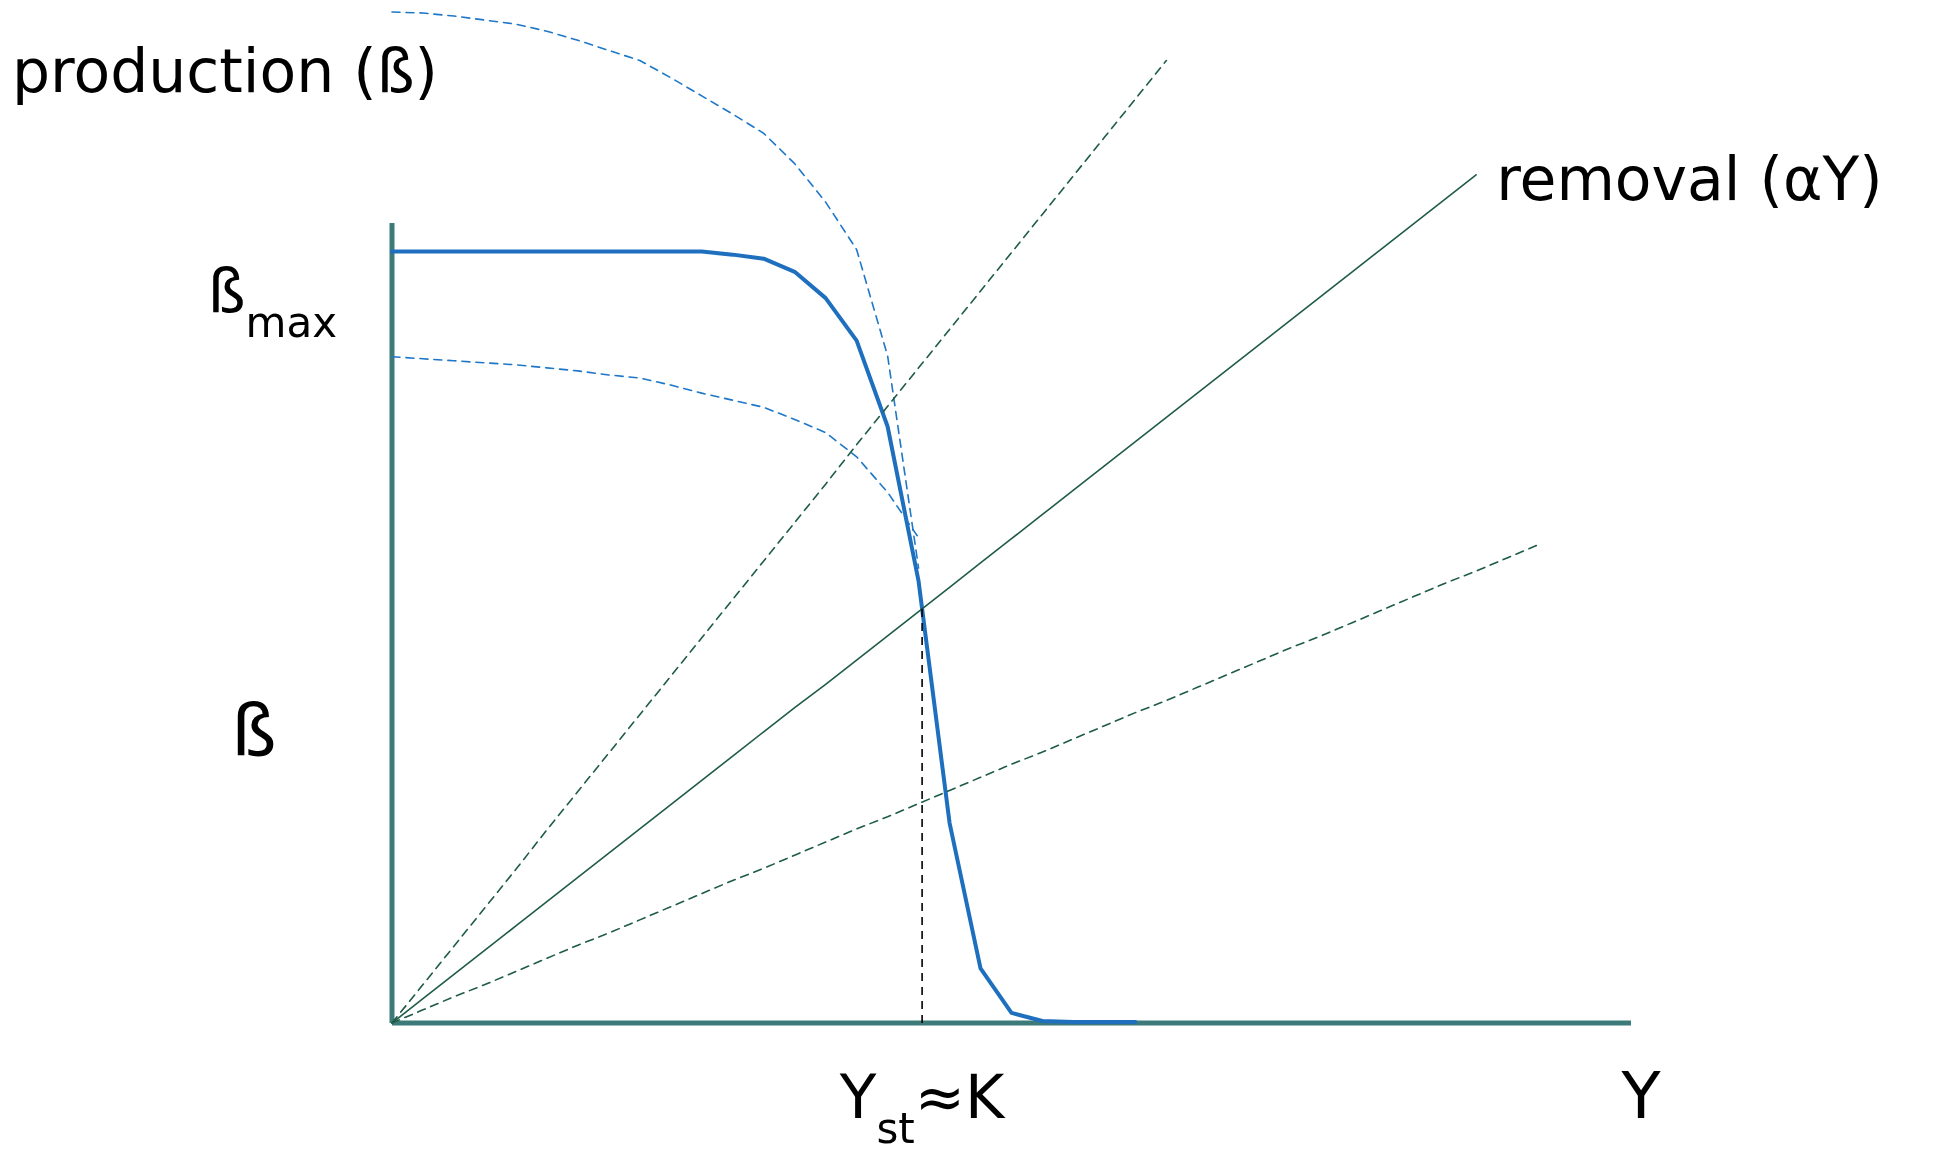 The height and width of the screenshot is (1152, 1943). Describe the element at coordinates (1641, 1096) in the screenshot. I see `x-axis-title: Y` at that location.